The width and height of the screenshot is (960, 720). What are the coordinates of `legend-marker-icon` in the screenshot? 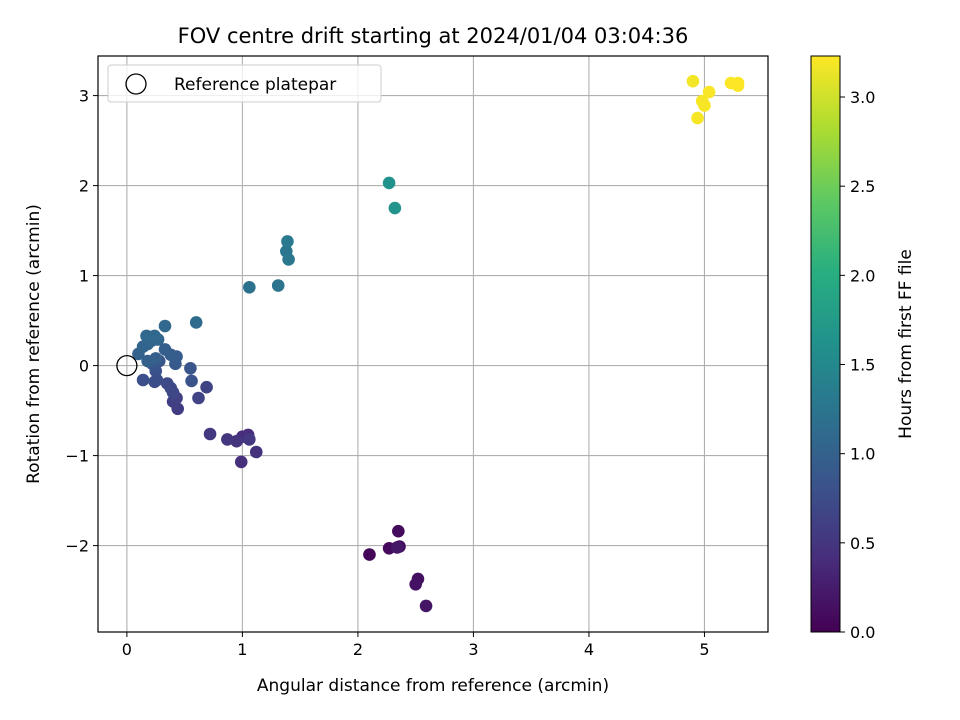 It's located at (136, 84).